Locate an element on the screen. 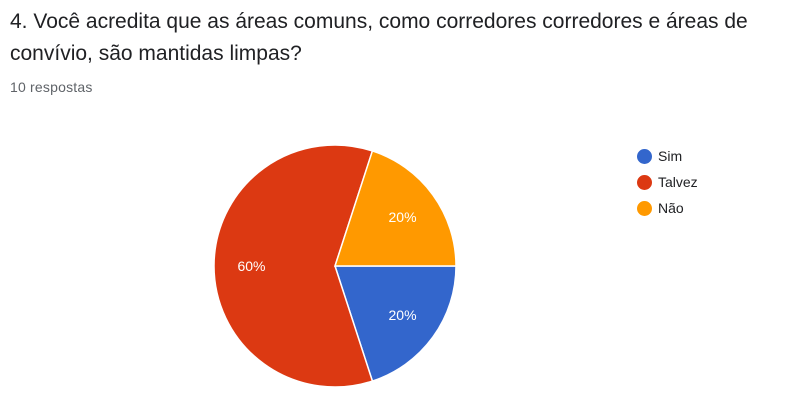  legend-item-talvez: Talvez is located at coordinates (667, 182).